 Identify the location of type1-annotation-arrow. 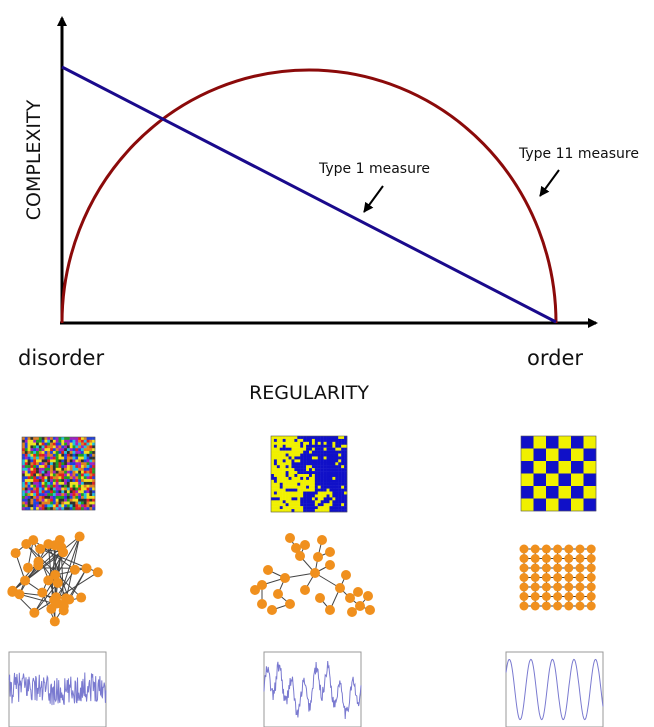
(373, 199).